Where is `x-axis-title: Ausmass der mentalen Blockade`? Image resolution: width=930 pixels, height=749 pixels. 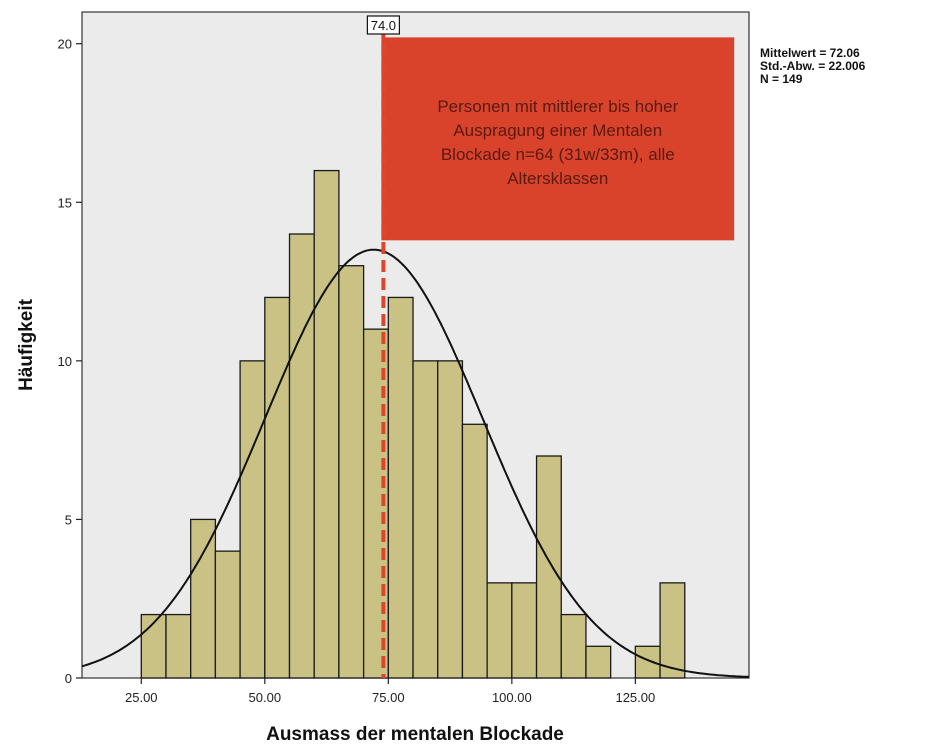 x-axis-title: Ausmass der mentalen Blockade is located at coordinates (415, 734).